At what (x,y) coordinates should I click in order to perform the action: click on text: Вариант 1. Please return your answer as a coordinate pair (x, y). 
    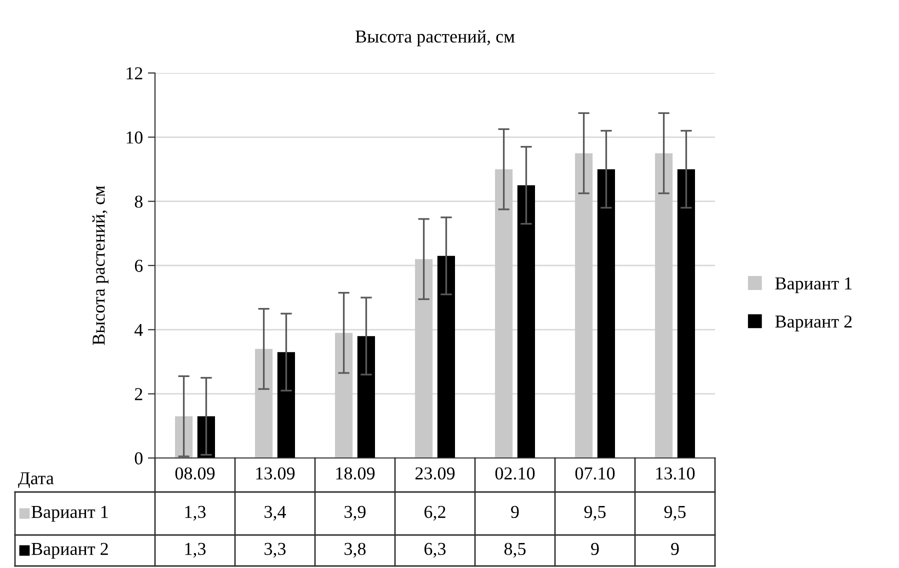
    Looking at the image, I should click on (813, 285).